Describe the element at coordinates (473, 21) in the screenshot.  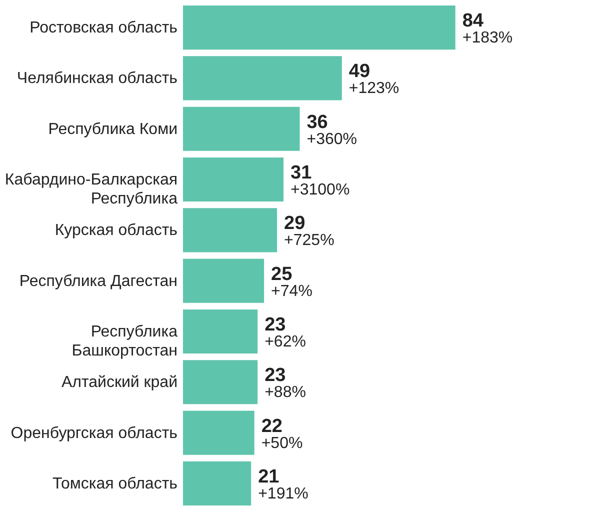
I see `data-label: 84` at that location.